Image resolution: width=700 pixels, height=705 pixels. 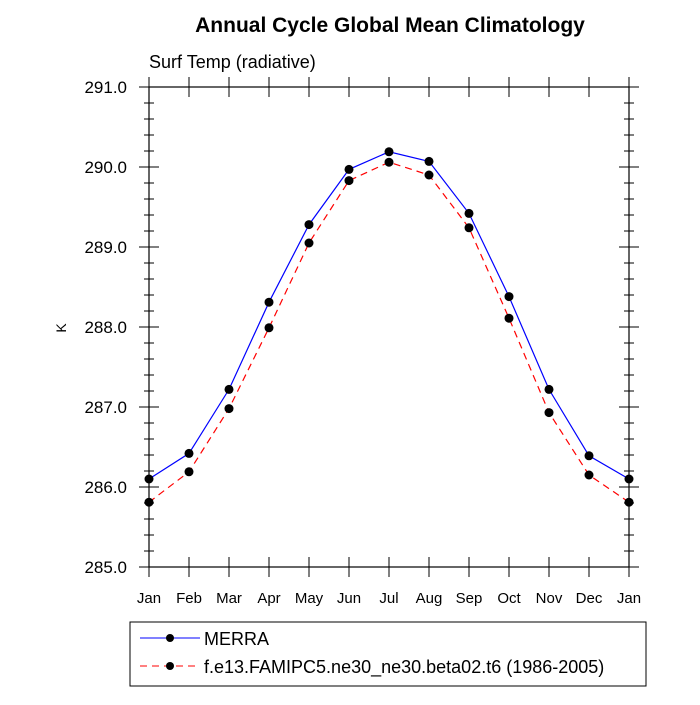 I want to click on x-tick-label: Aug, so click(x=429, y=598).